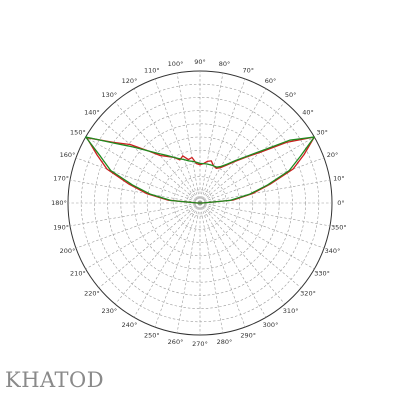  What do you see at coordinates (92, 294) in the screenshot?
I see `angle-tick-label: 220°` at bounding box center [92, 294].